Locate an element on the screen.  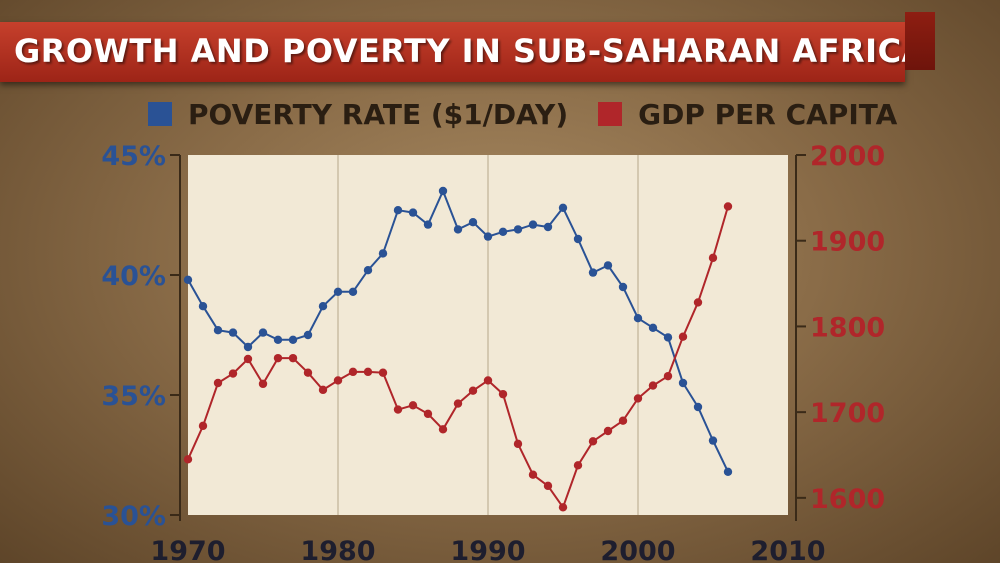
legend-label-gdp: GDP PER CAPITA is located at coordinates (768, 114).